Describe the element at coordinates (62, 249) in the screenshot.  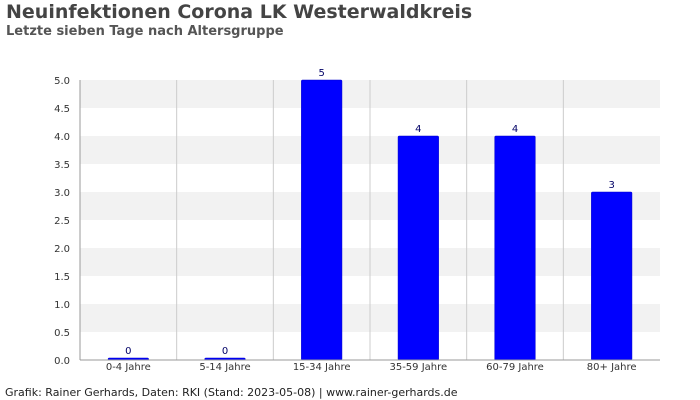
I see `y-tick-label: 2.0` at that location.